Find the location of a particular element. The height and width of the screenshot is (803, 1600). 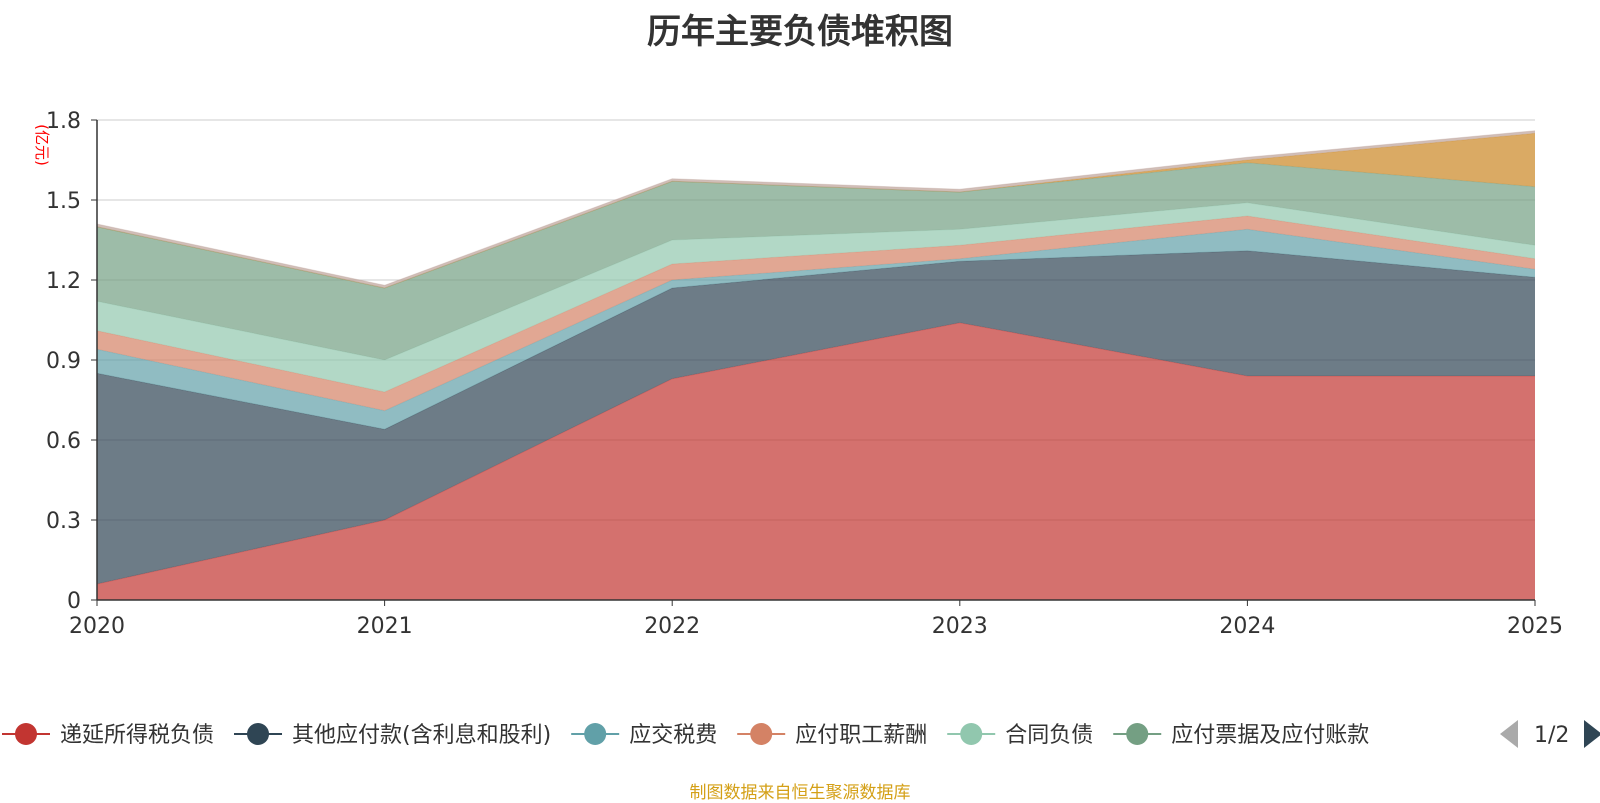

x-tick-label: 2021 is located at coordinates (385, 626).